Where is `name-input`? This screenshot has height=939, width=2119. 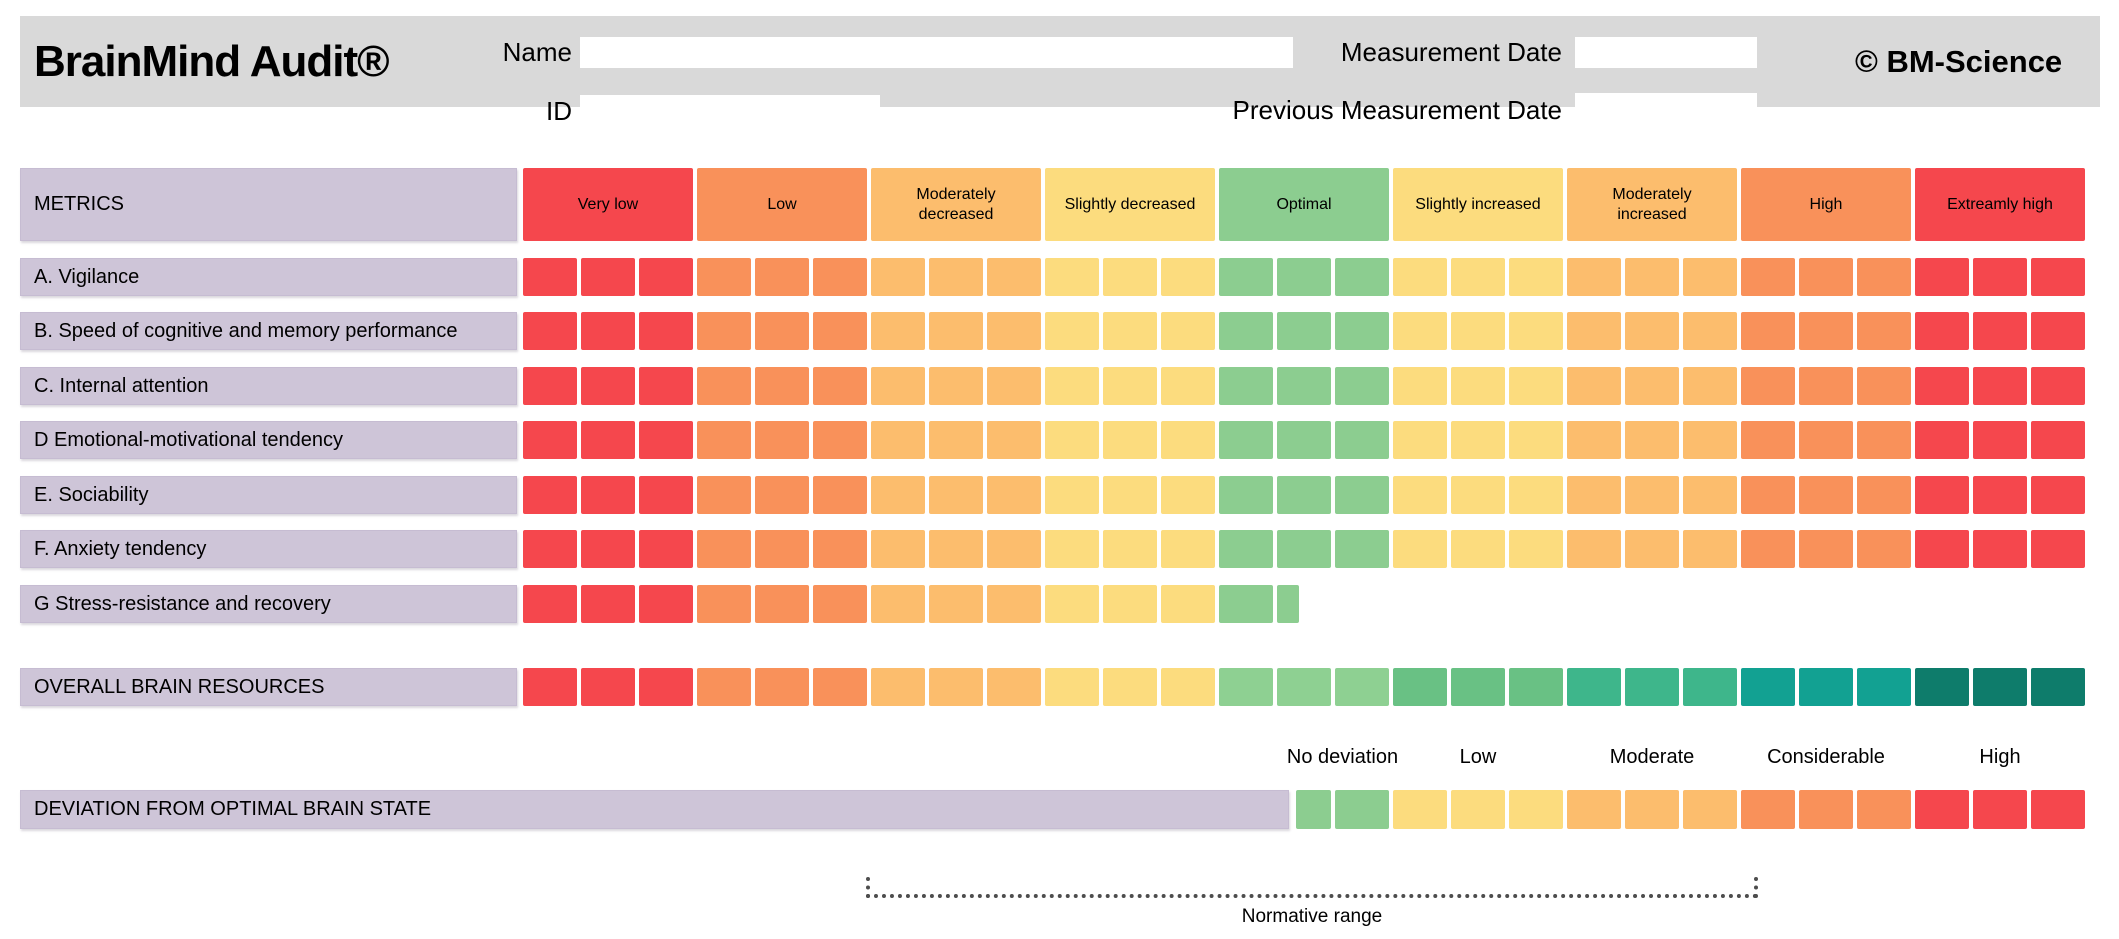 name-input is located at coordinates (936, 52).